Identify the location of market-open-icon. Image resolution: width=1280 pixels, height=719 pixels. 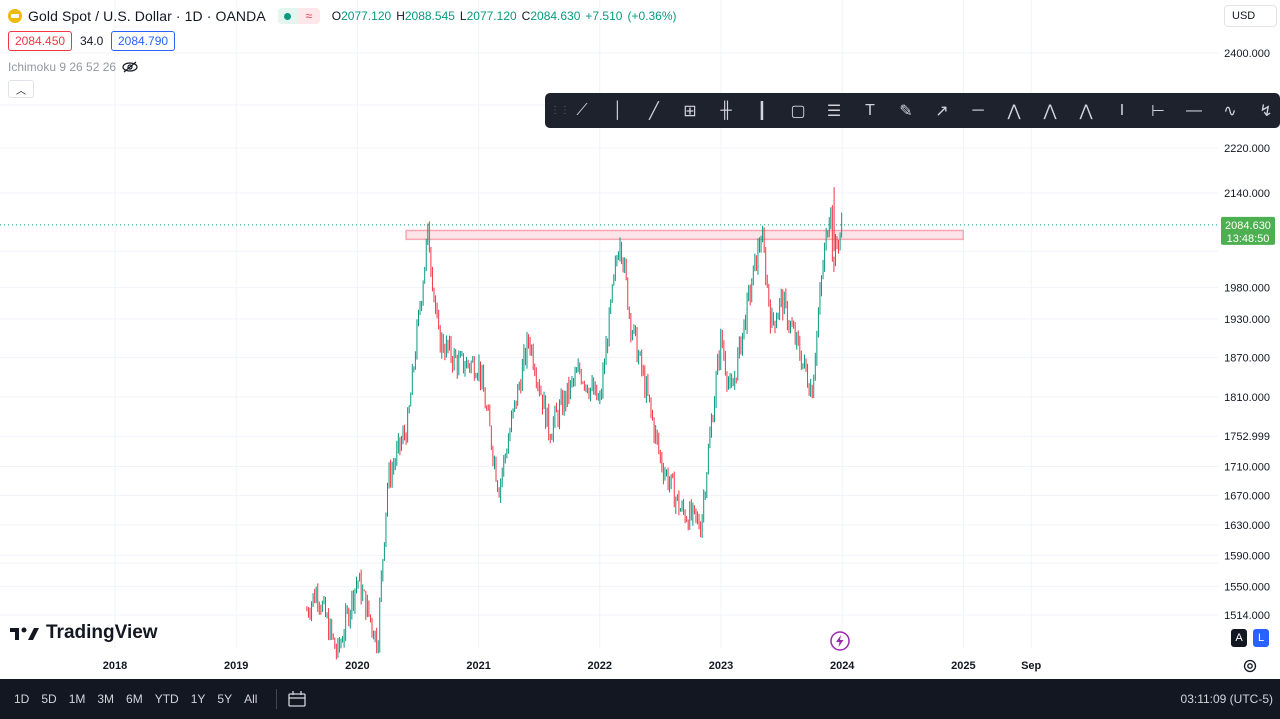
(287, 16).